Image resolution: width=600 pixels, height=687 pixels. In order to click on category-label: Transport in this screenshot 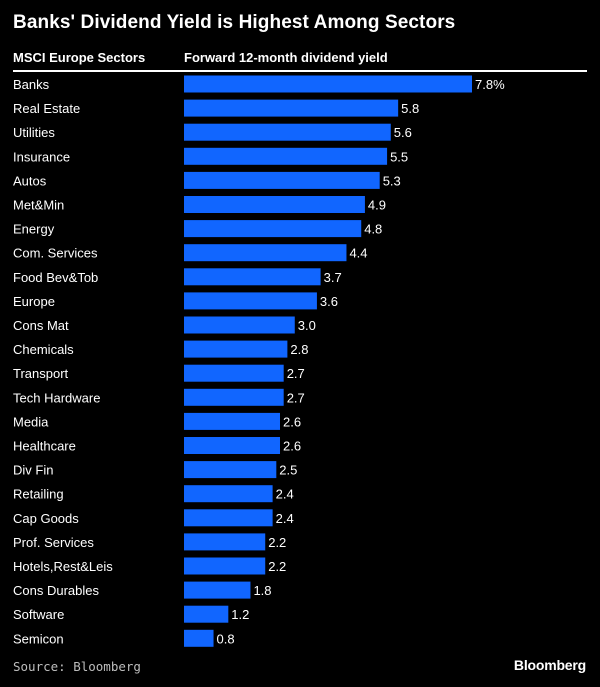, I will do `click(41, 373)`.